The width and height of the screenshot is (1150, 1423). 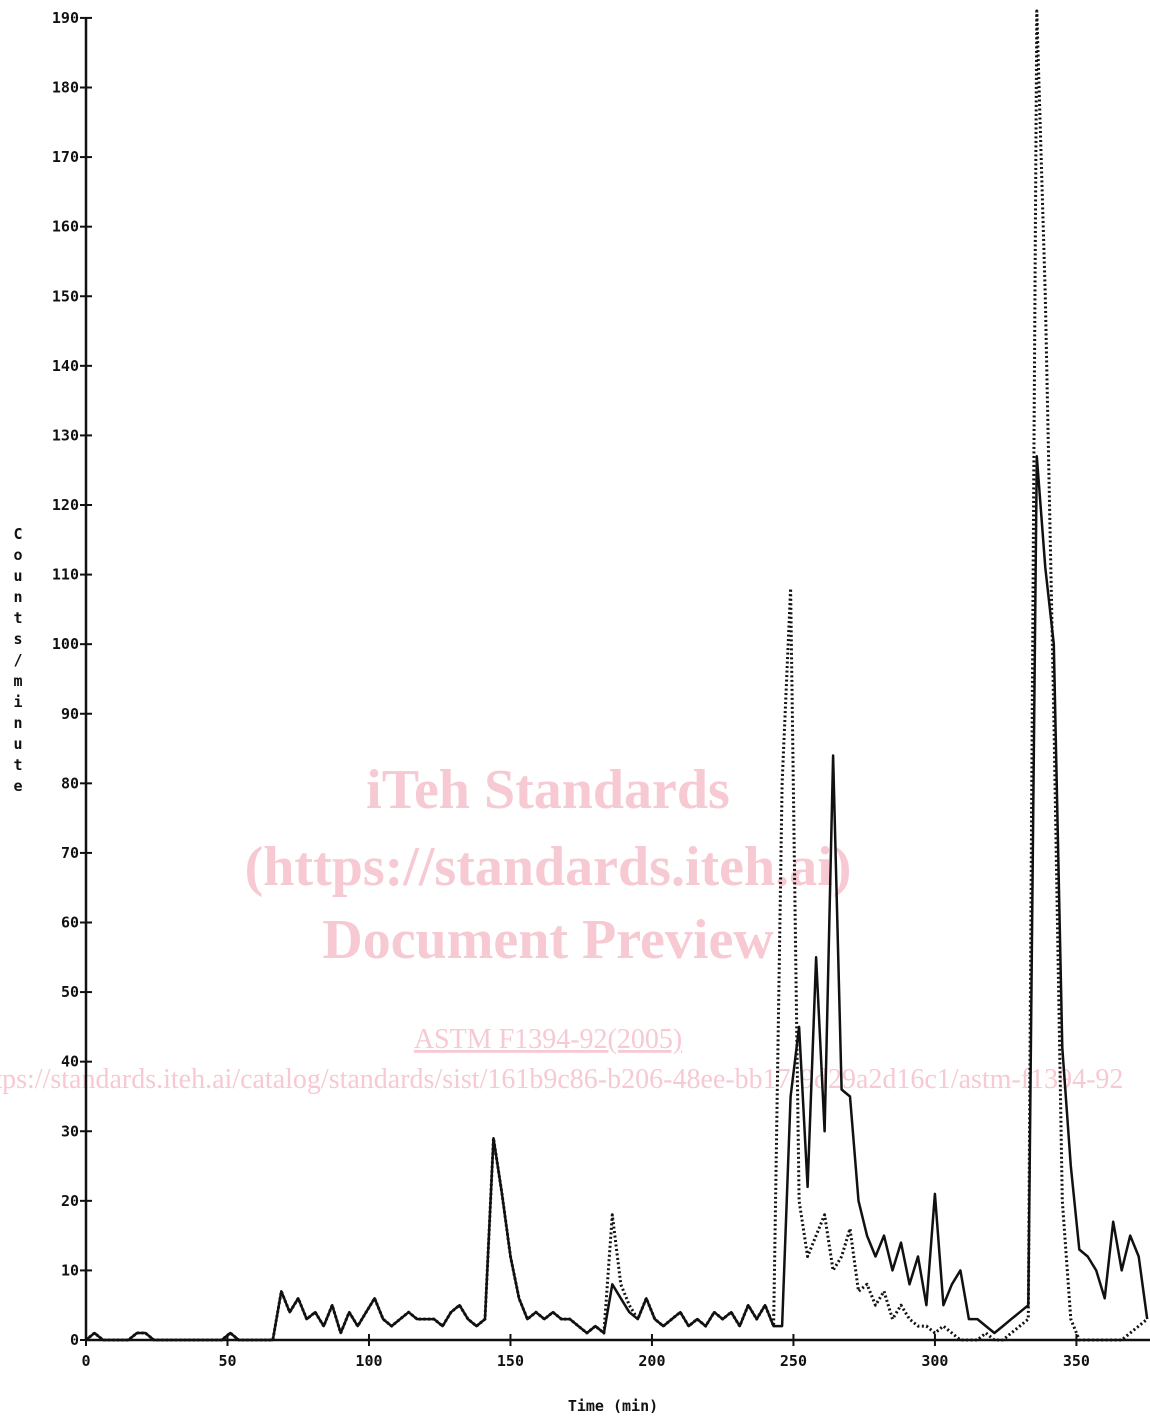 What do you see at coordinates (65, 435) in the screenshot?
I see `y-tick-label: 130` at bounding box center [65, 435].